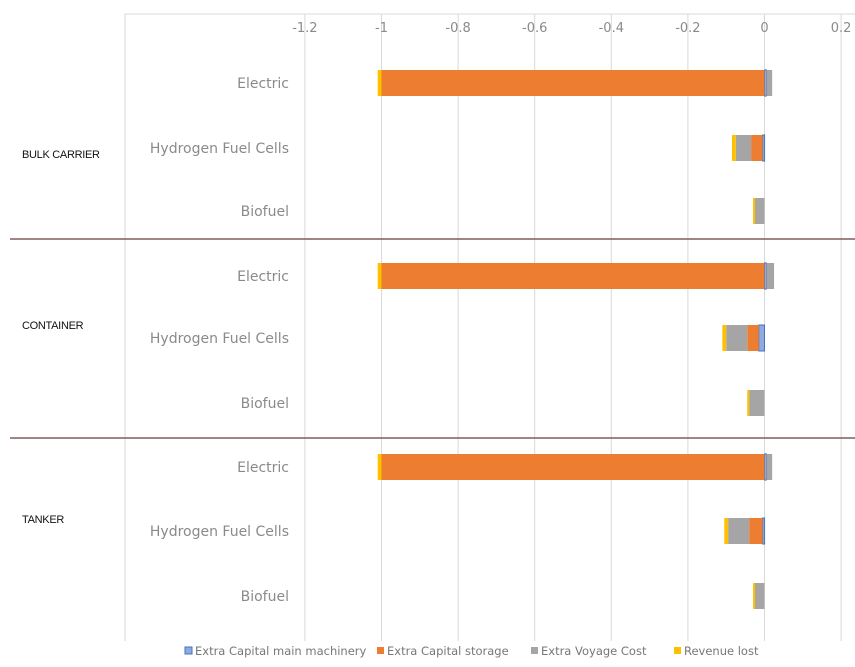 Image resolution: width=855 pixels, height=667 pixels. What do you see at coordinates (380, 650) in the screenshot?
I see `legend-swatch-extra-capital-storage` at bounding box center [380, 650].